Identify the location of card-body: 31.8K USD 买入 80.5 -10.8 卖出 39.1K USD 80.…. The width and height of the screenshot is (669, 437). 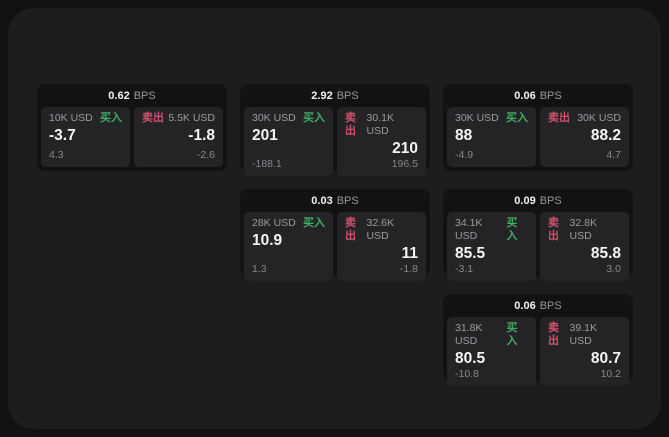
(538, 353).